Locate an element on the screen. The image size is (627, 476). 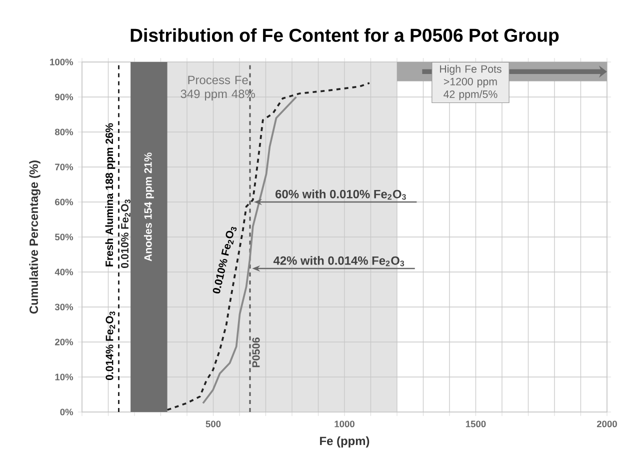
annotation: 0.014% Fe$_{2}$O$_{3}$ is located at coordinates (111, 346).